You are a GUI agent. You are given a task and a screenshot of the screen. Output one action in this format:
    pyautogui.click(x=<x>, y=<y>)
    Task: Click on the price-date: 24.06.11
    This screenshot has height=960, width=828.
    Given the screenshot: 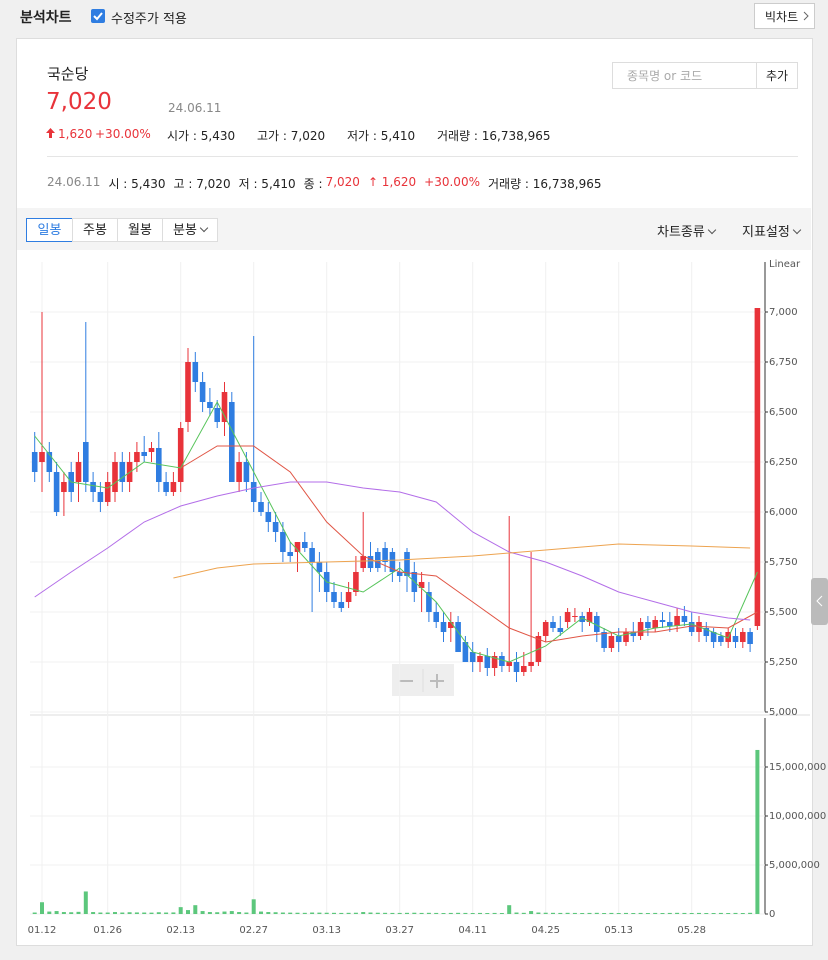 What is the action you would take?
    pyautogui.click(x=195, y=108)
    